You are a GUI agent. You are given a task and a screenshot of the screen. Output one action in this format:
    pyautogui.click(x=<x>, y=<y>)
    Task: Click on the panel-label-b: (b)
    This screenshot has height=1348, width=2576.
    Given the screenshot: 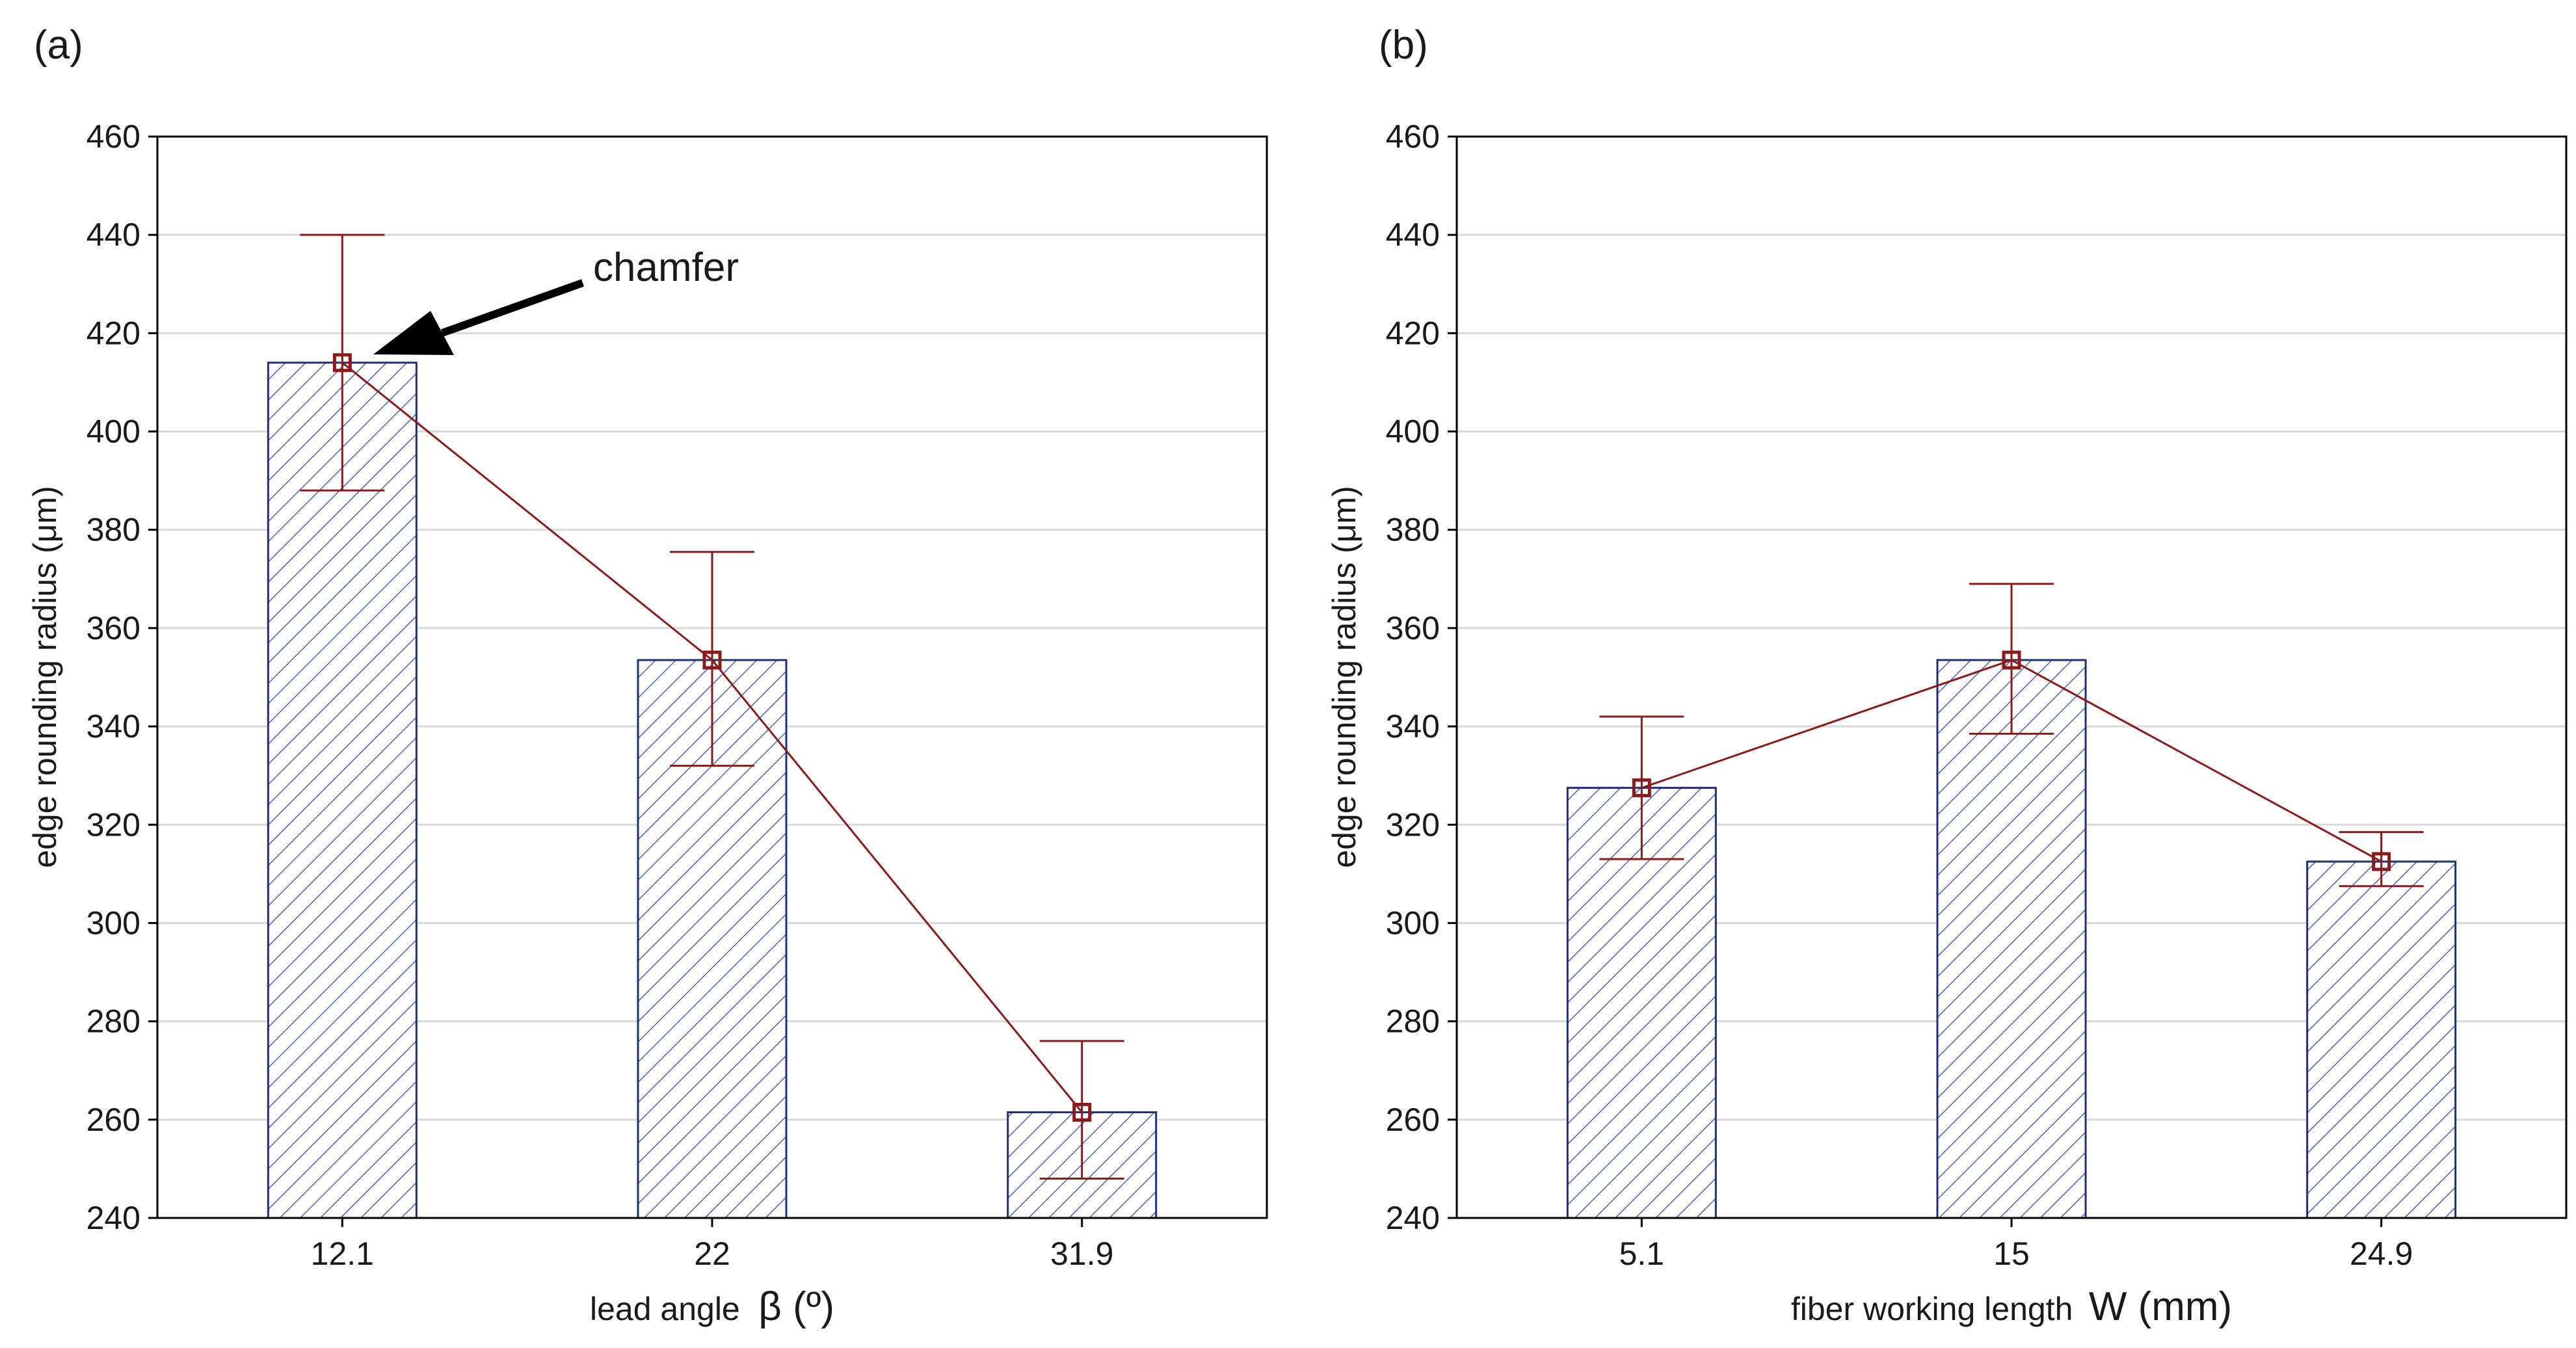 What is the action you would take?
    pyautogui.click(x=1403, y=45)
    